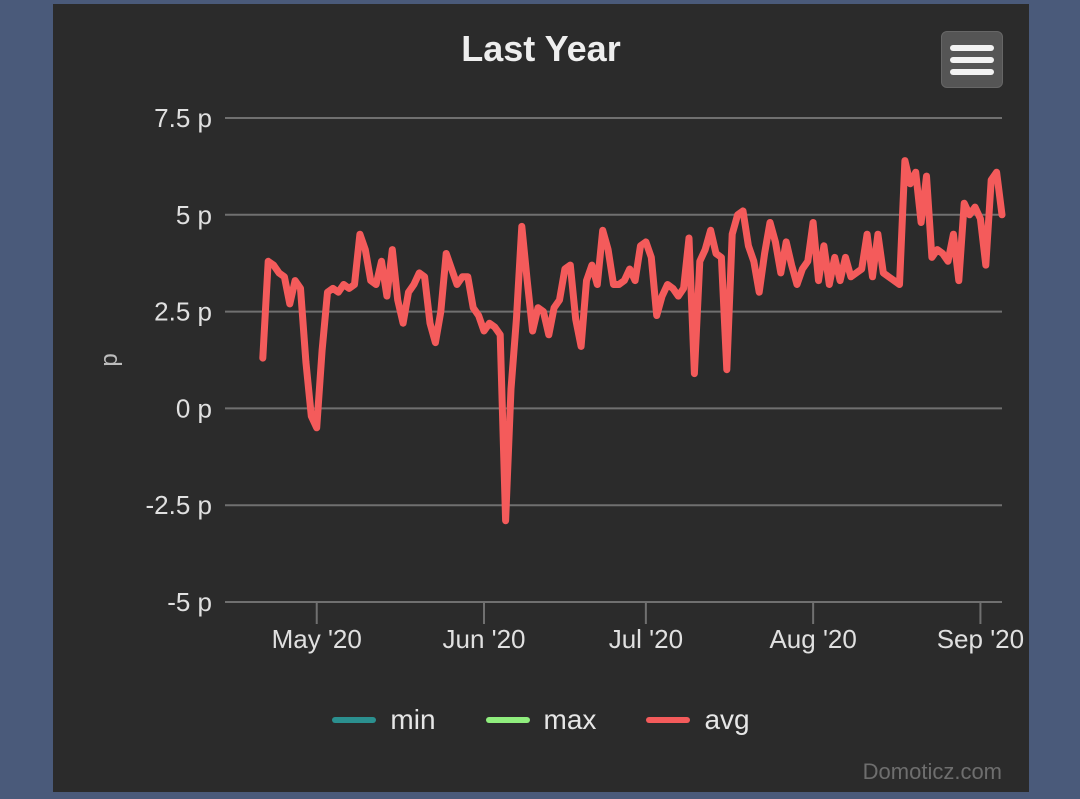  Describe the element at coordinates (317, 639) in the screenshot. I see `x-tick-label: May '20` at that location.